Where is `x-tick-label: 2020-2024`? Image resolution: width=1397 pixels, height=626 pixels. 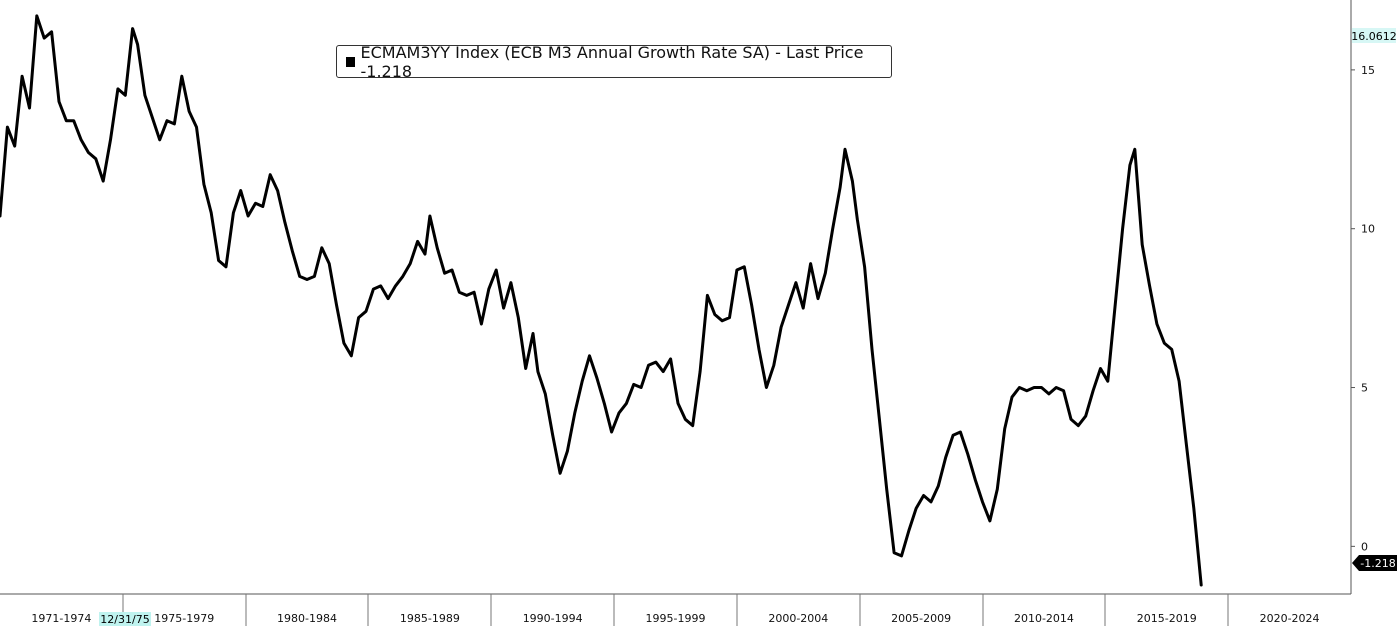 x-tick-label: 2020-2024 is located at coordinates (1290, 618).